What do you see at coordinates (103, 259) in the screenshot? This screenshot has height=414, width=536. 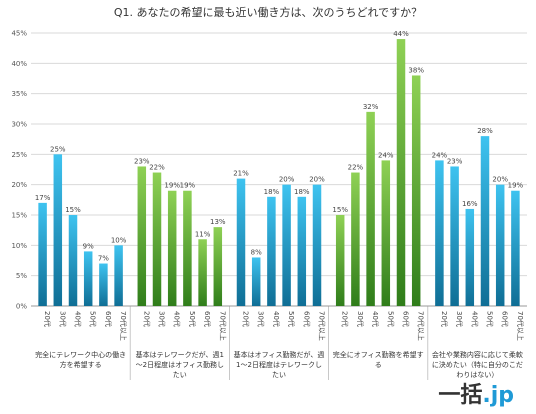 I see `data-label: 7%` at bounding box center [103, 259].